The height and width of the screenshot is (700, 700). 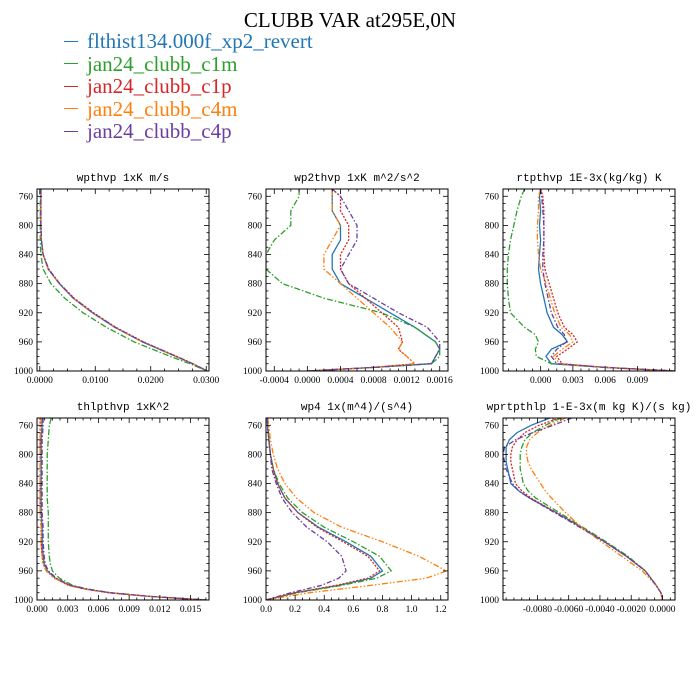 I want to click on x-tick-label: 0.0, so click(x=266, y=610).